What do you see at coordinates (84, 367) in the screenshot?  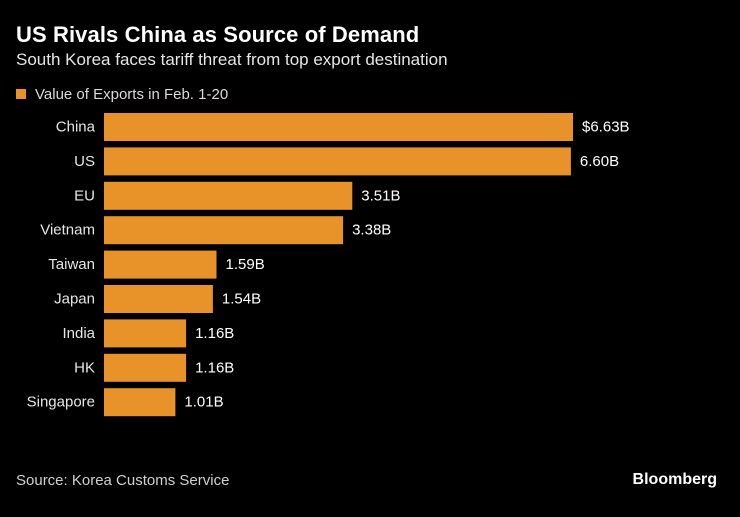 I see `category-label: HK` at bounding box center [84, 367].